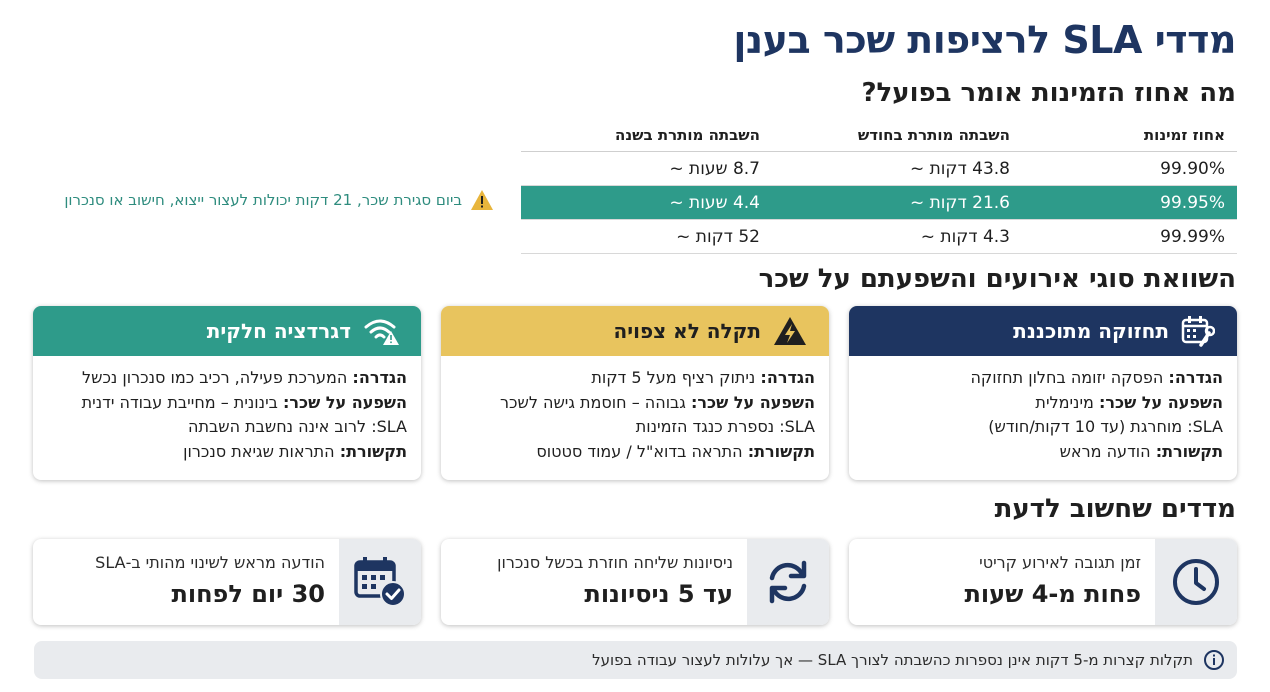 The height and width of the screenshot is (692, 1270). What do you see at coordinates (1214, 660) in the screenshot?
I see `info-icon` at bounding box center [1214, 660].